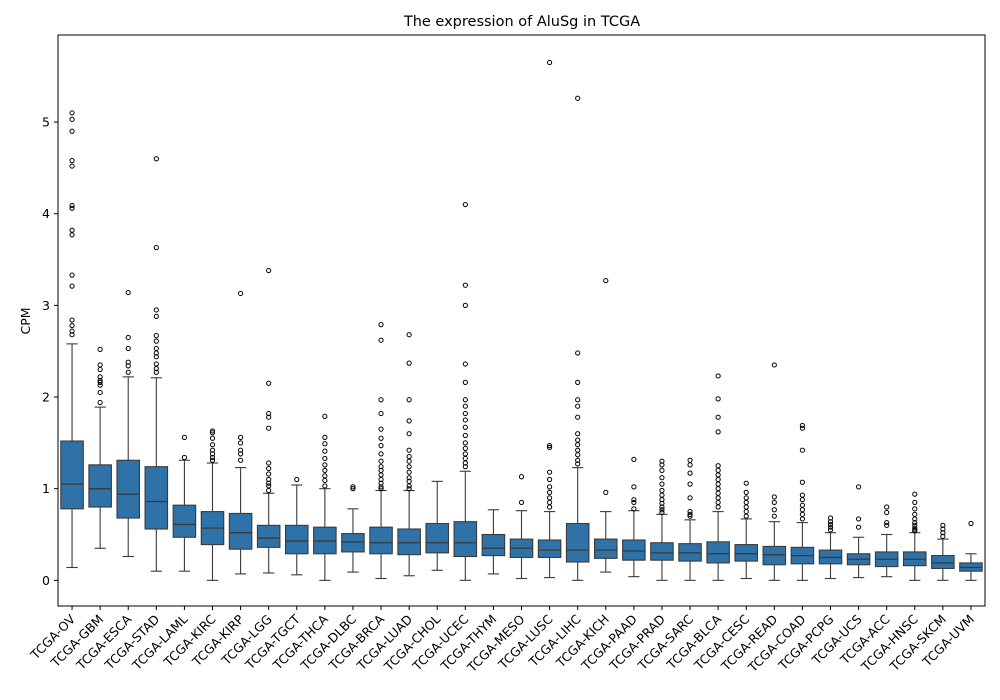 The width and height of the screenshot is (1000, 700). I want to click on box-tcga-skcm, so click(943, 551).